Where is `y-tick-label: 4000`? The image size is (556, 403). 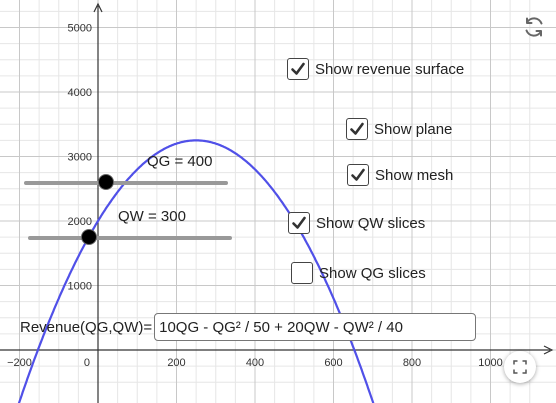
y-tick-label: 4000 is located at coordinates (80, 93).